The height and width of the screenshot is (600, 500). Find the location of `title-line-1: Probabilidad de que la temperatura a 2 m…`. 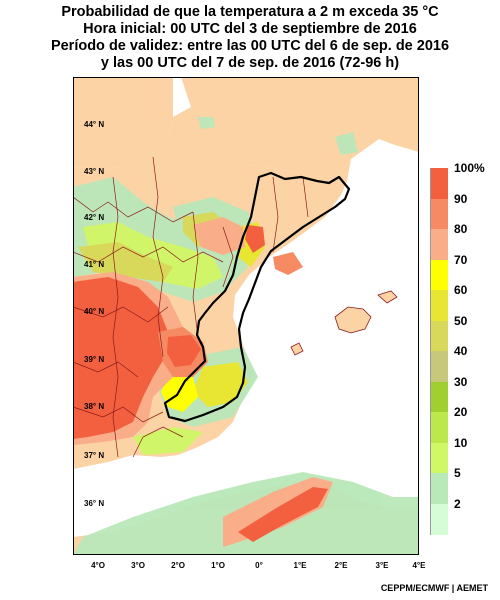

title-line-1: Probabilidad de que la temperatura a 2 m… is located at coordinates (250, 12).